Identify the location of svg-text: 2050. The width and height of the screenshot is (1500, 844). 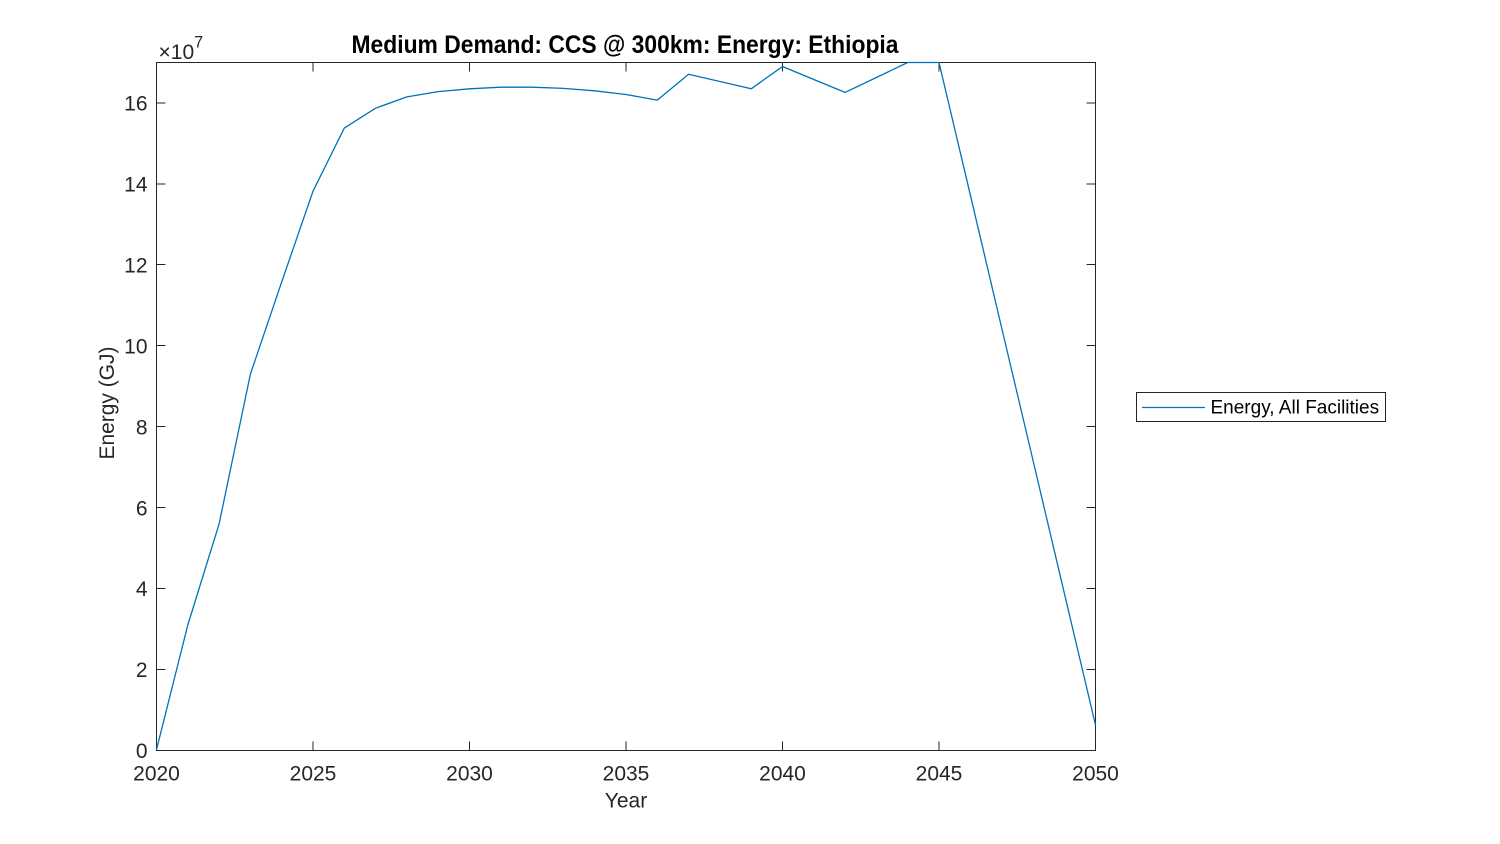
(1095, 774).